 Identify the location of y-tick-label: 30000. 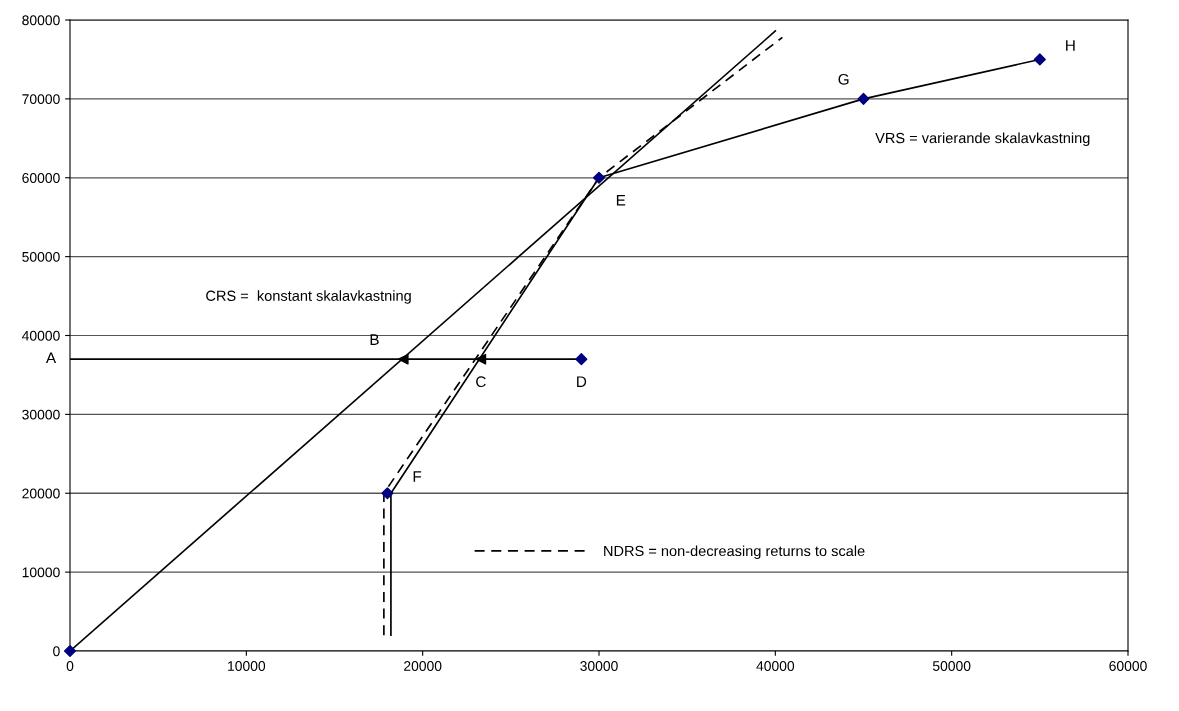
(41, 414).